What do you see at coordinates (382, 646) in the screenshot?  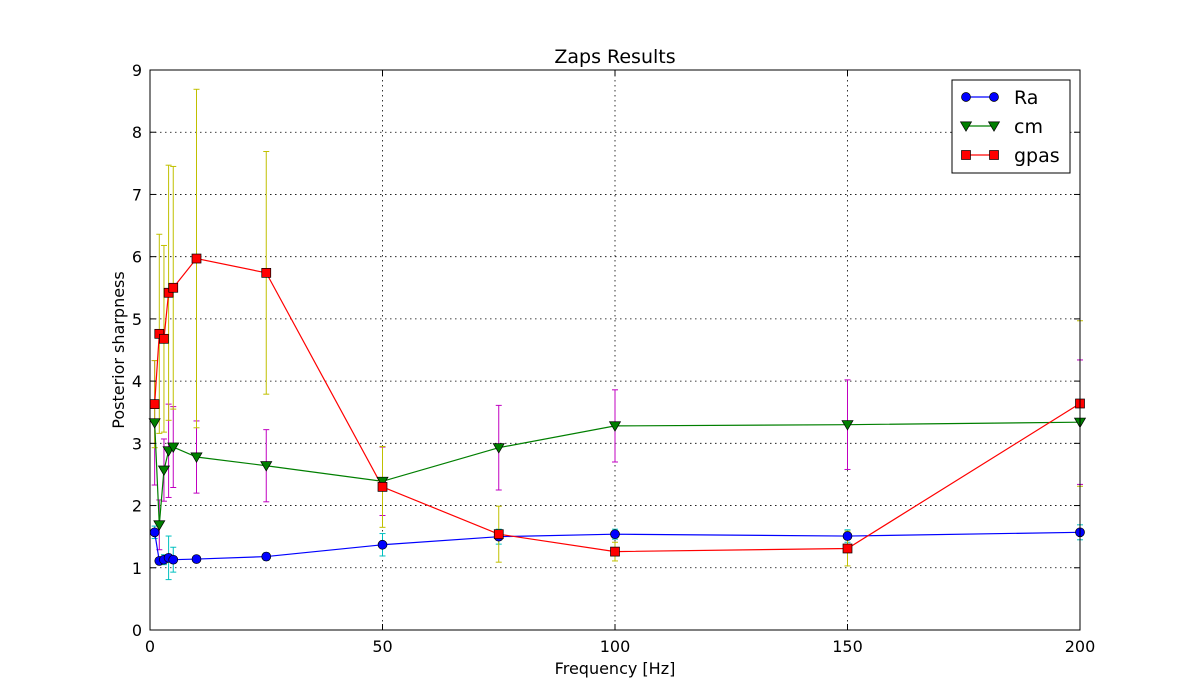 I see `x-tick-label: 50` at bounding box center [382, 646].